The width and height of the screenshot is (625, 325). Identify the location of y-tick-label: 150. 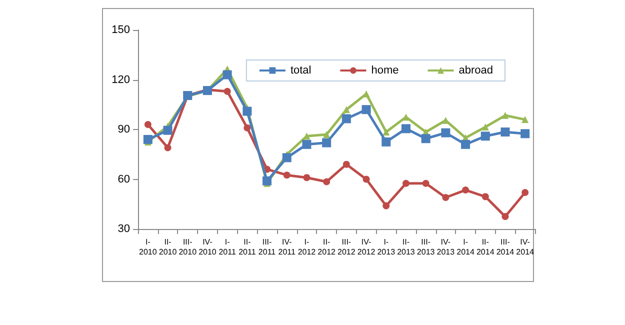
(121, 30).